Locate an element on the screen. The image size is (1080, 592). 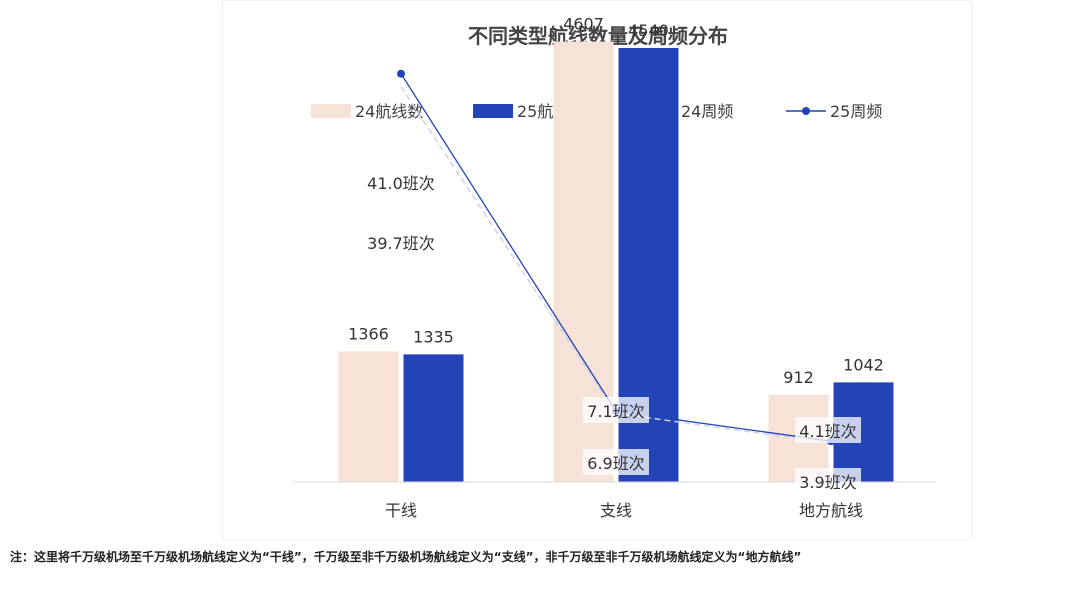
legend-1-swatch is located at coordinates (493, 111).